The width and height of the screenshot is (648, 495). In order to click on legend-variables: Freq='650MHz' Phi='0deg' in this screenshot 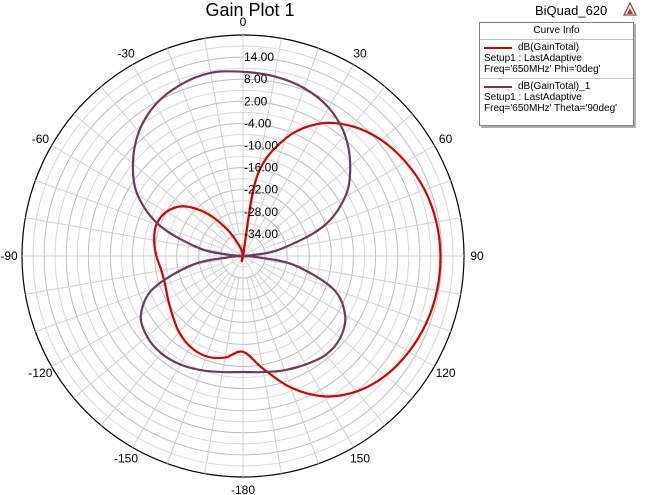, I will do `click(542, 69)`.